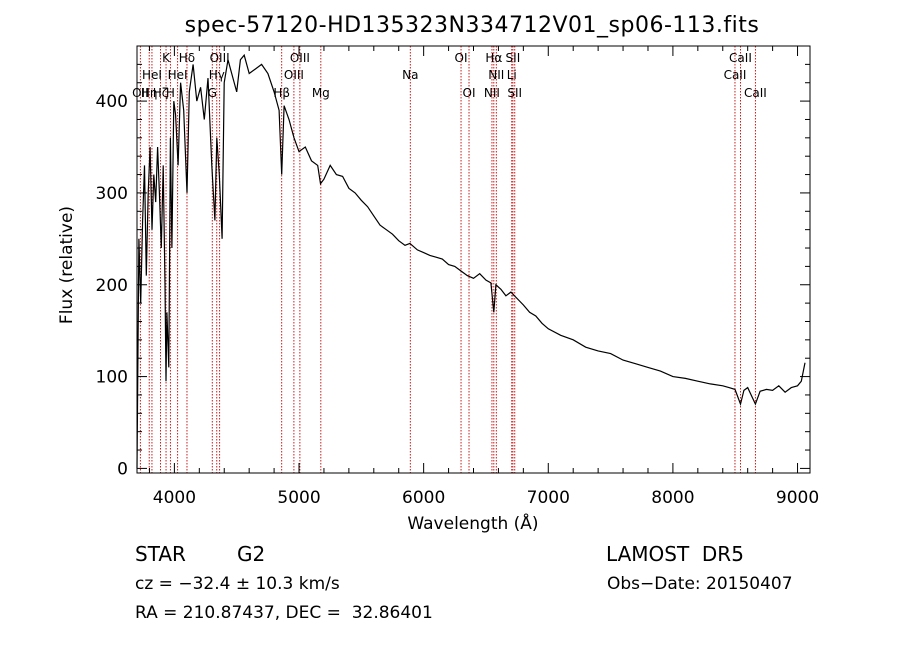  What do you see at coordinates (112, 102) in the screenshot?
I see `y-tick-label: 400` at bounding box center [112, 102].